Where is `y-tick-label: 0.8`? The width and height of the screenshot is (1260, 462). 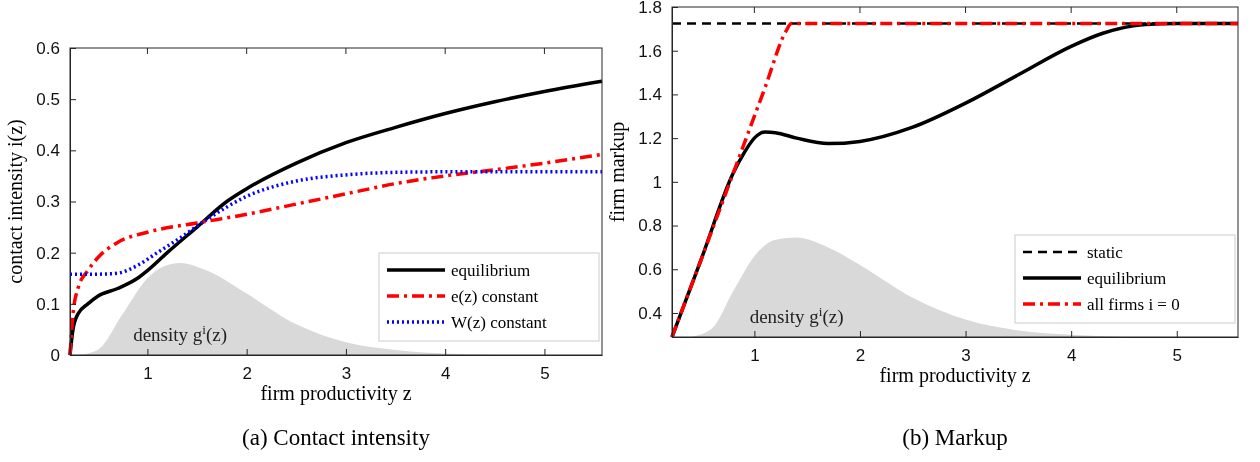
y-tick-label: 0.8 is located at coordinates (650, 226).